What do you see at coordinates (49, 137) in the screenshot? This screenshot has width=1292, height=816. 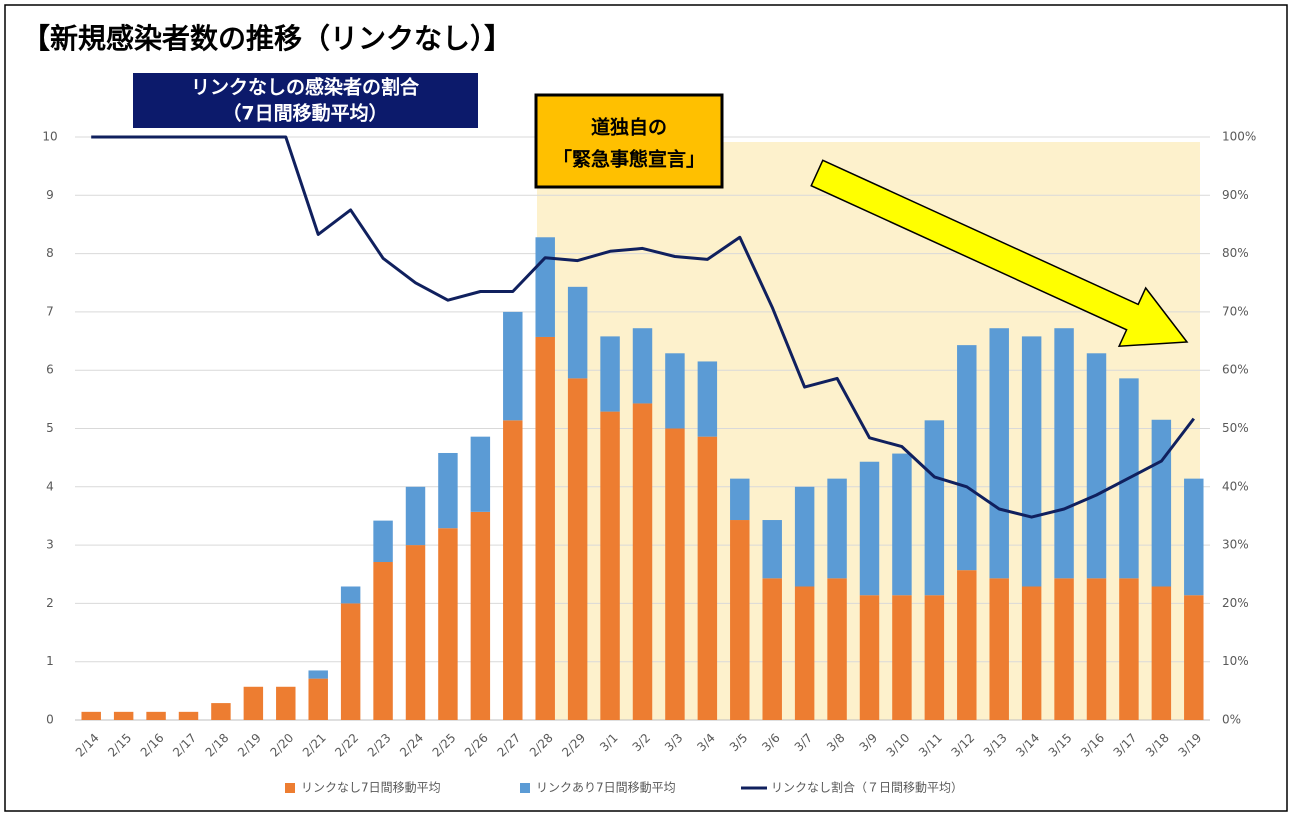 I see `y-tick-label: 10` at bounding box center [49, 137].